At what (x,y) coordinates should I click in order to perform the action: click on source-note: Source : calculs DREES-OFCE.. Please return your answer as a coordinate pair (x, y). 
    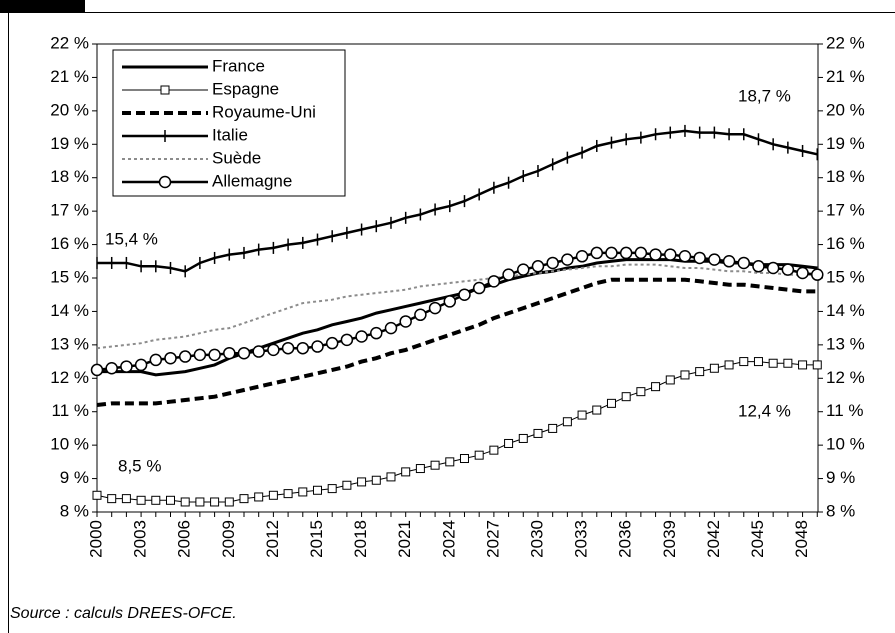
    Looking at the image, I should click on (123, 613).